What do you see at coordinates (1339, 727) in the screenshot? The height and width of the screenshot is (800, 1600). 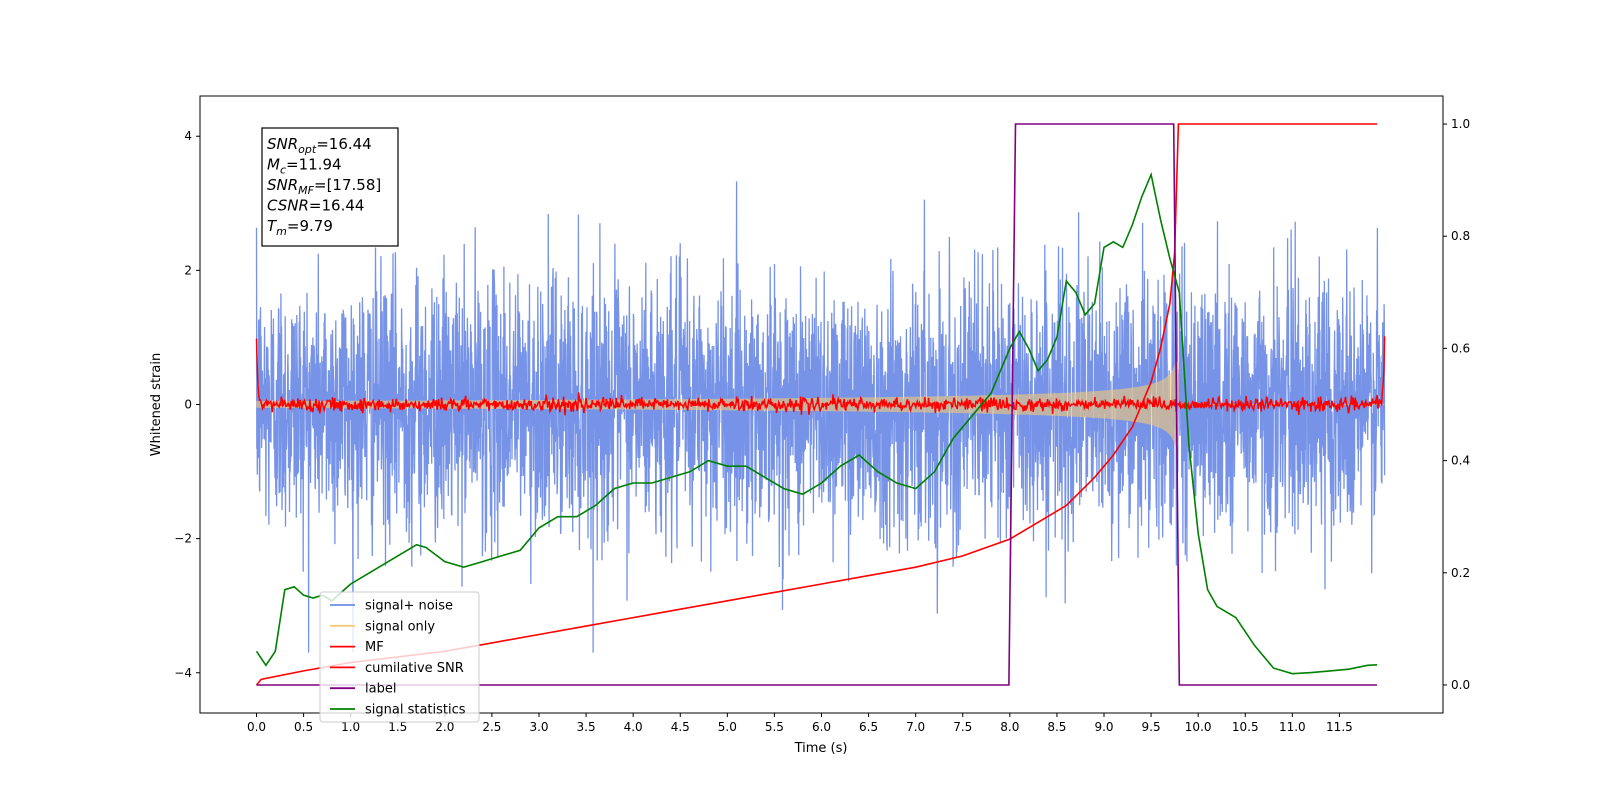 I see `x-tick-label: 11.5` at bounding box center [1339, 727].